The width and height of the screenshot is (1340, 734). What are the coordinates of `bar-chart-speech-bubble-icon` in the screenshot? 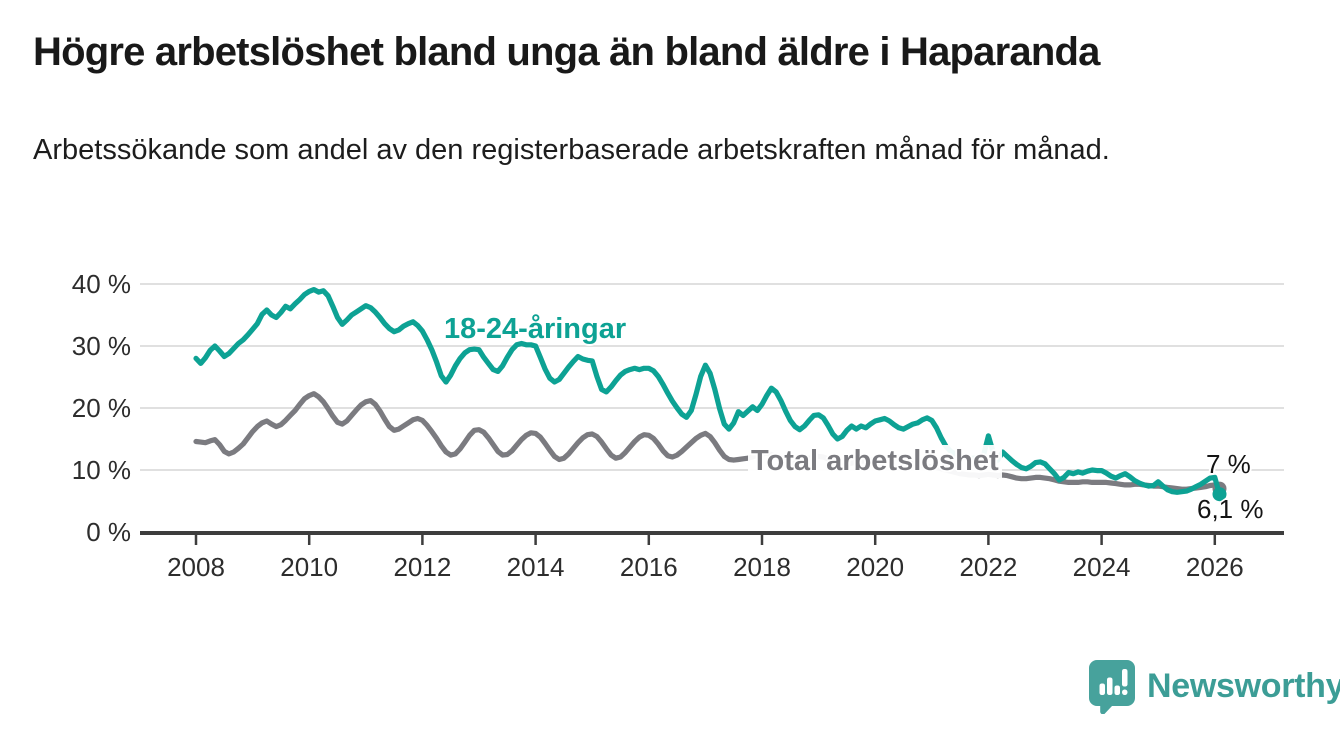 It's located at (1112, 686).